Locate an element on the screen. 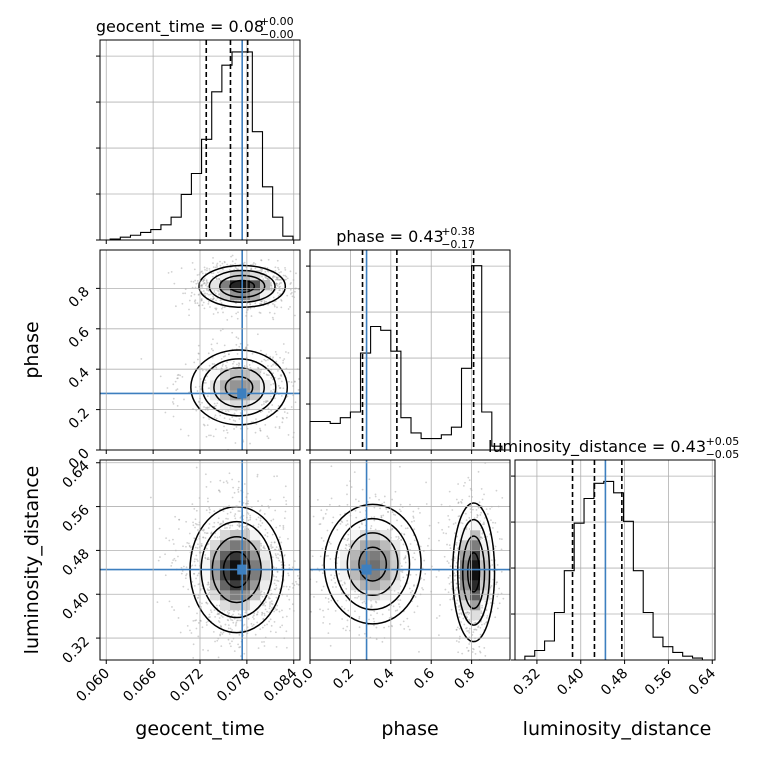 Image resolution: width=760 pixels, height=764 pixels. histogram-luminosity_distance-frame is located at coordinates (615, 560).